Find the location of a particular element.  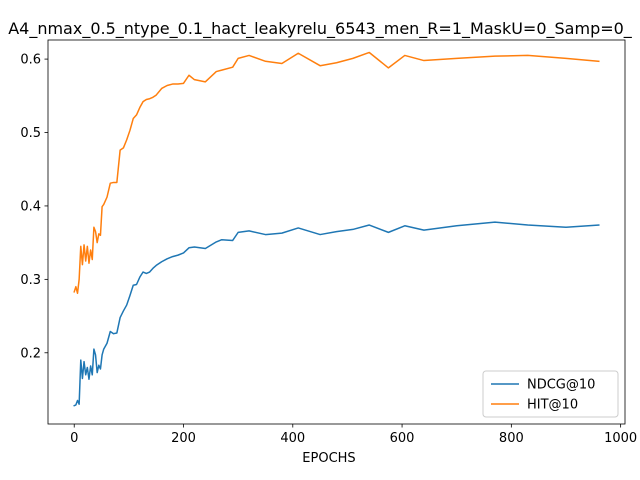

legend-label: HIT@10 is located at coordinates (552, 405).